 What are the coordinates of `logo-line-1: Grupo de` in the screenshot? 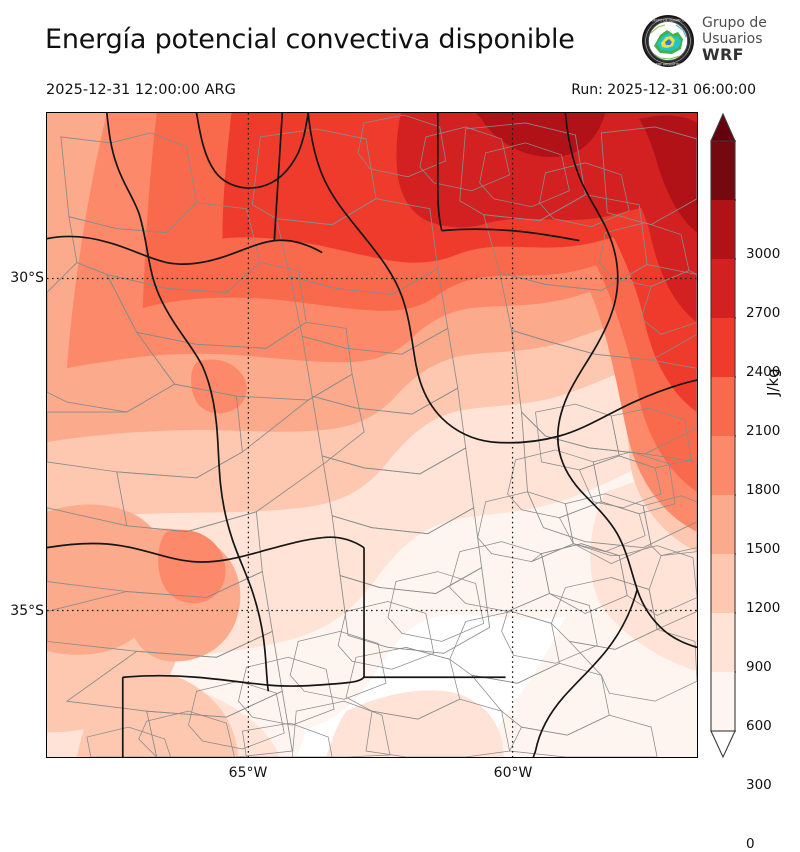 It's located at (734, 23).